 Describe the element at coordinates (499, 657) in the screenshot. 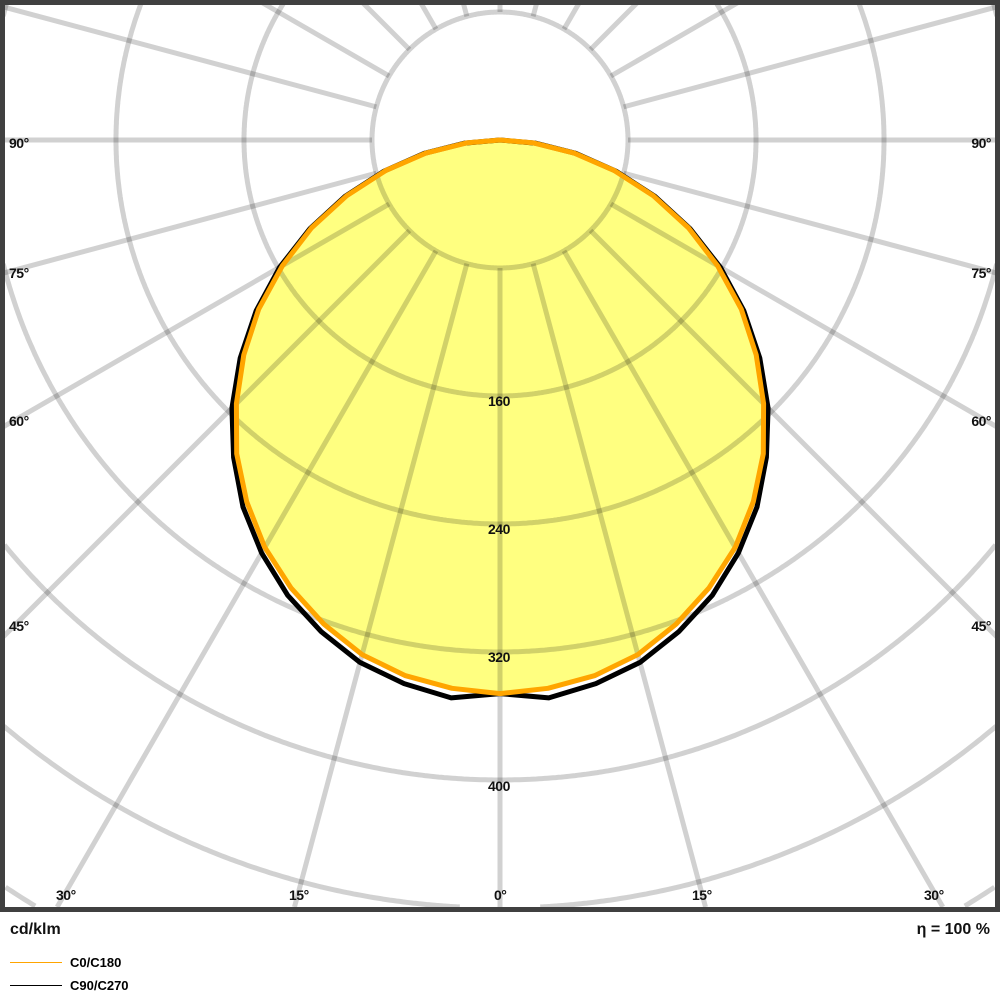

I see `radial-tick-label: 320` at that location.